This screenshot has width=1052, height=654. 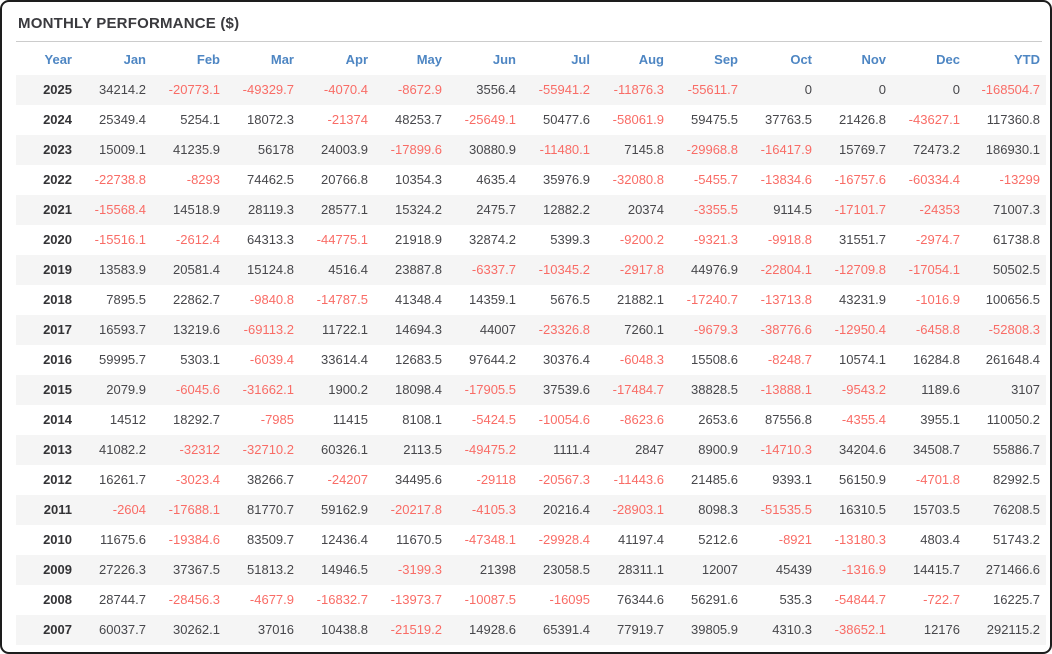 I want to click on value-cell: 30262.1, so click(x=196, y=629).